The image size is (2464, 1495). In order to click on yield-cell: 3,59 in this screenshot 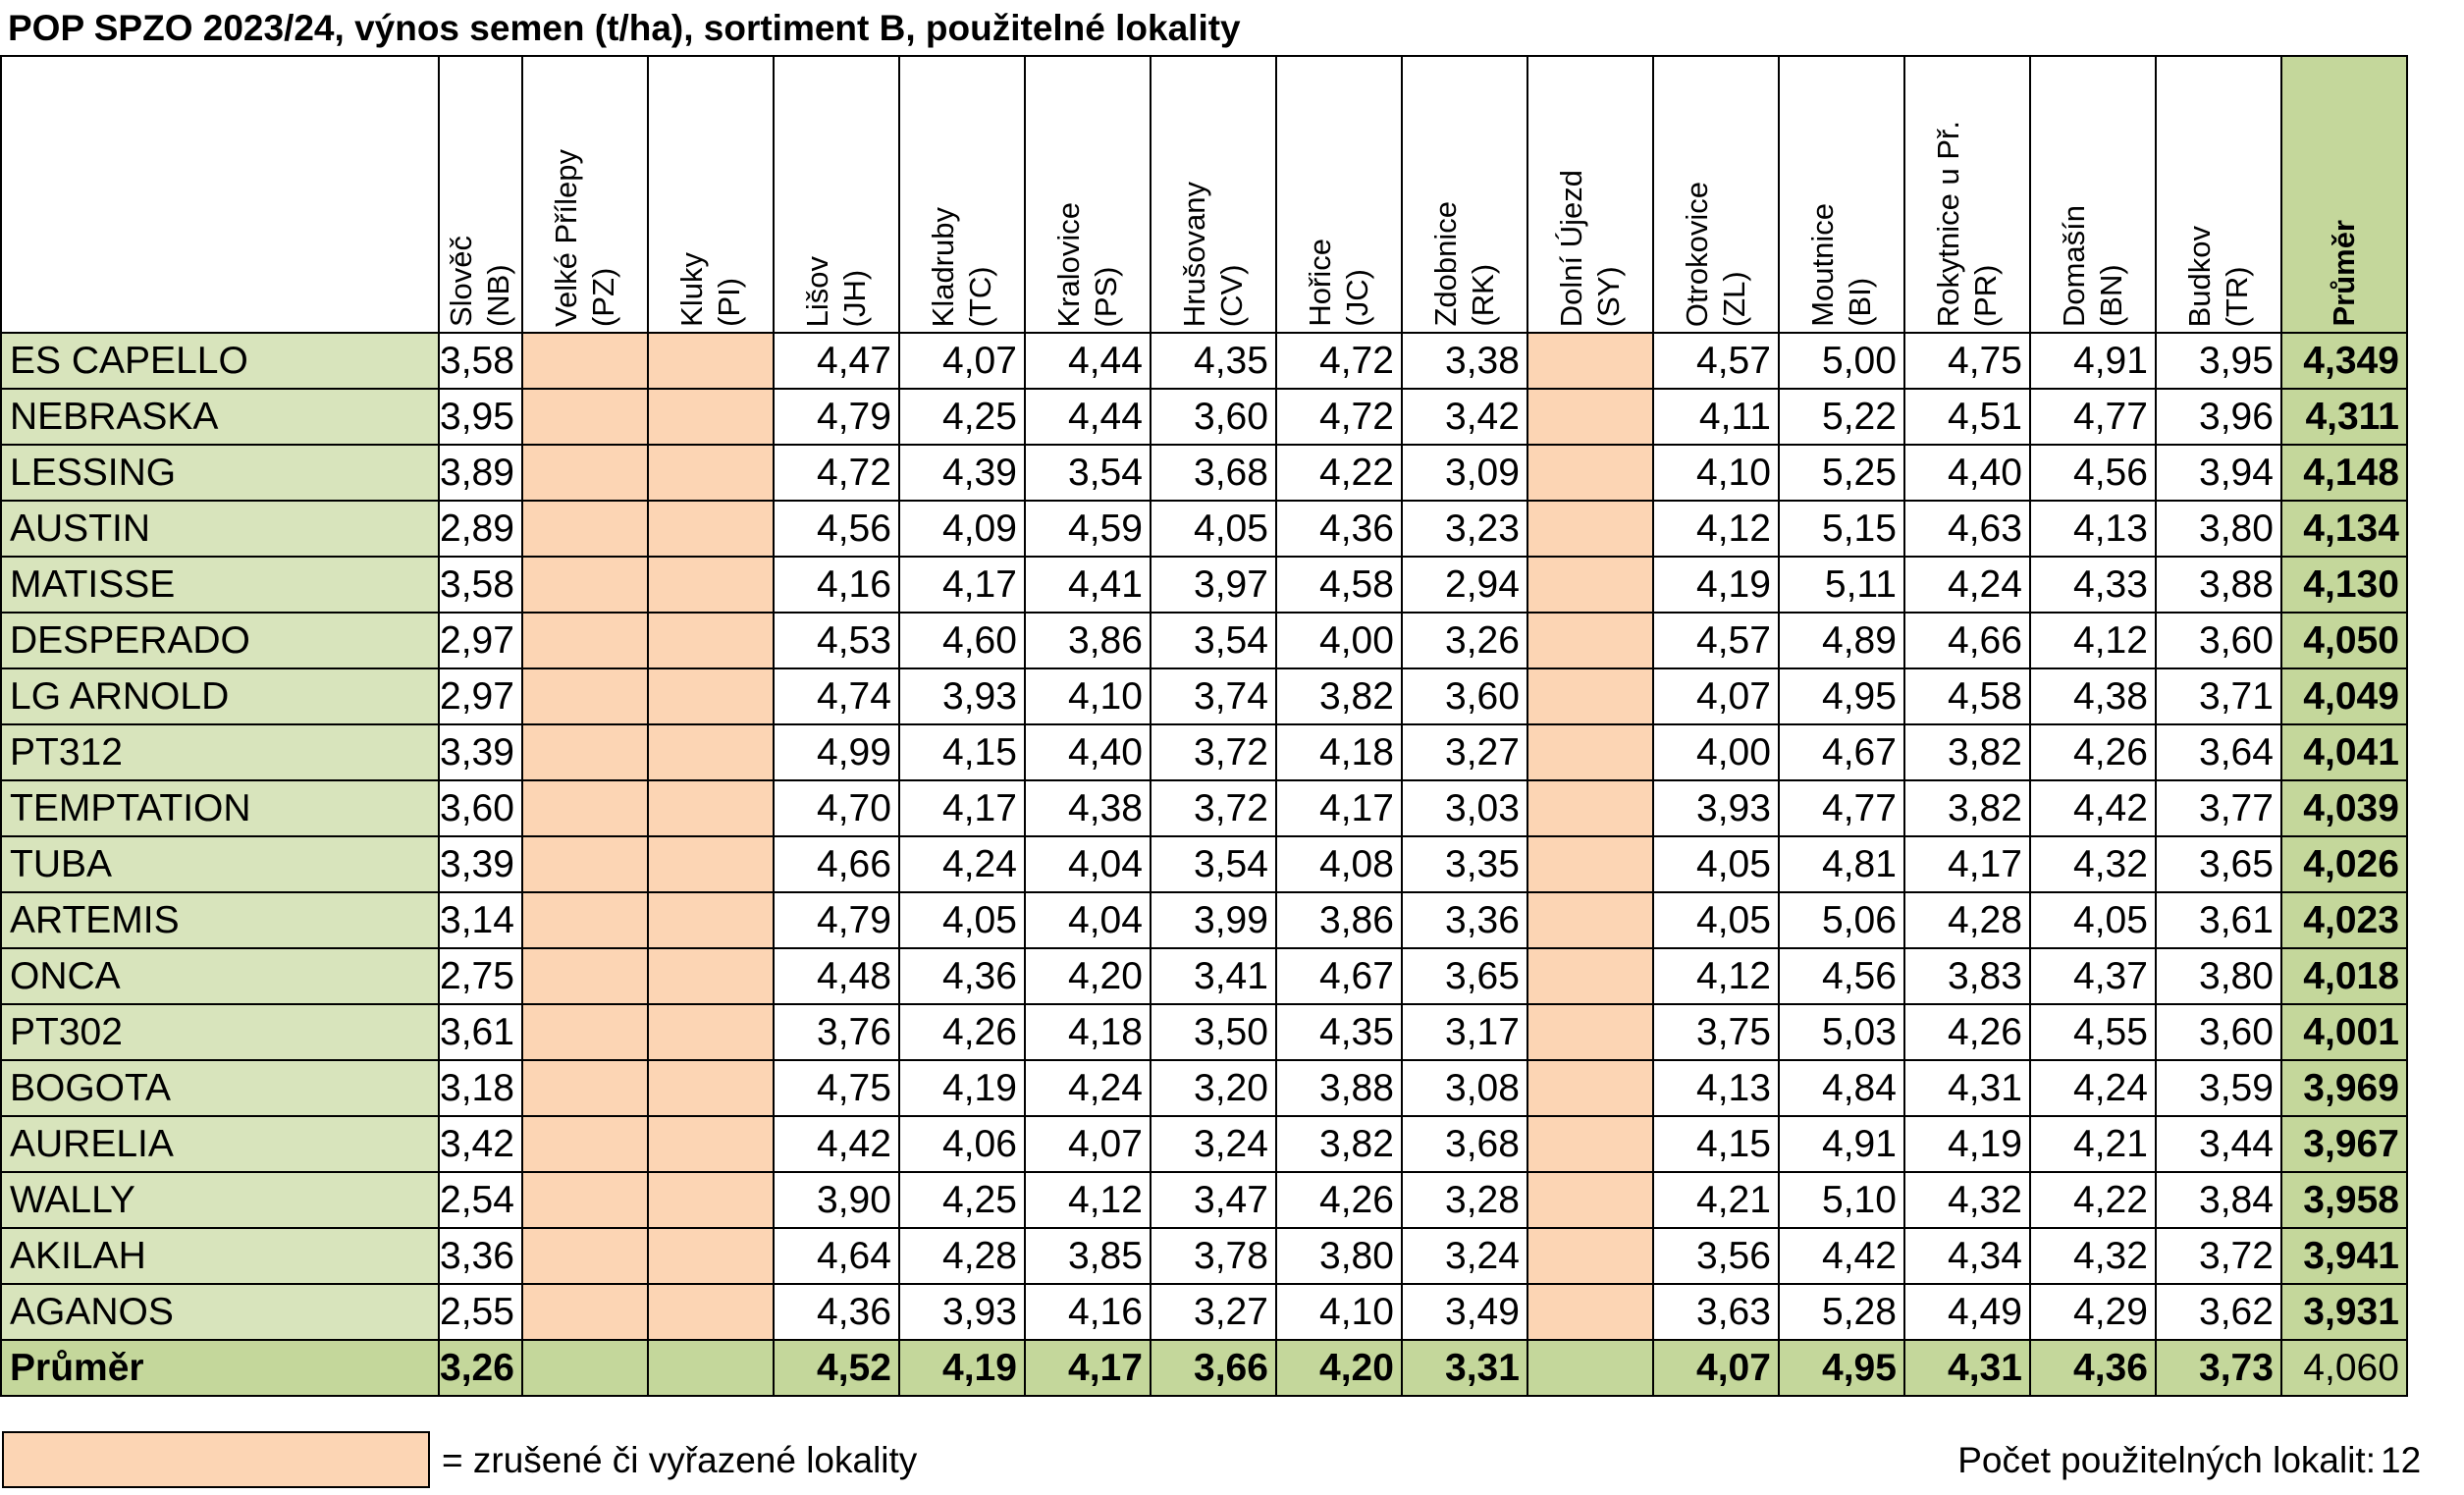, I will do `click(2218, 1088)`.